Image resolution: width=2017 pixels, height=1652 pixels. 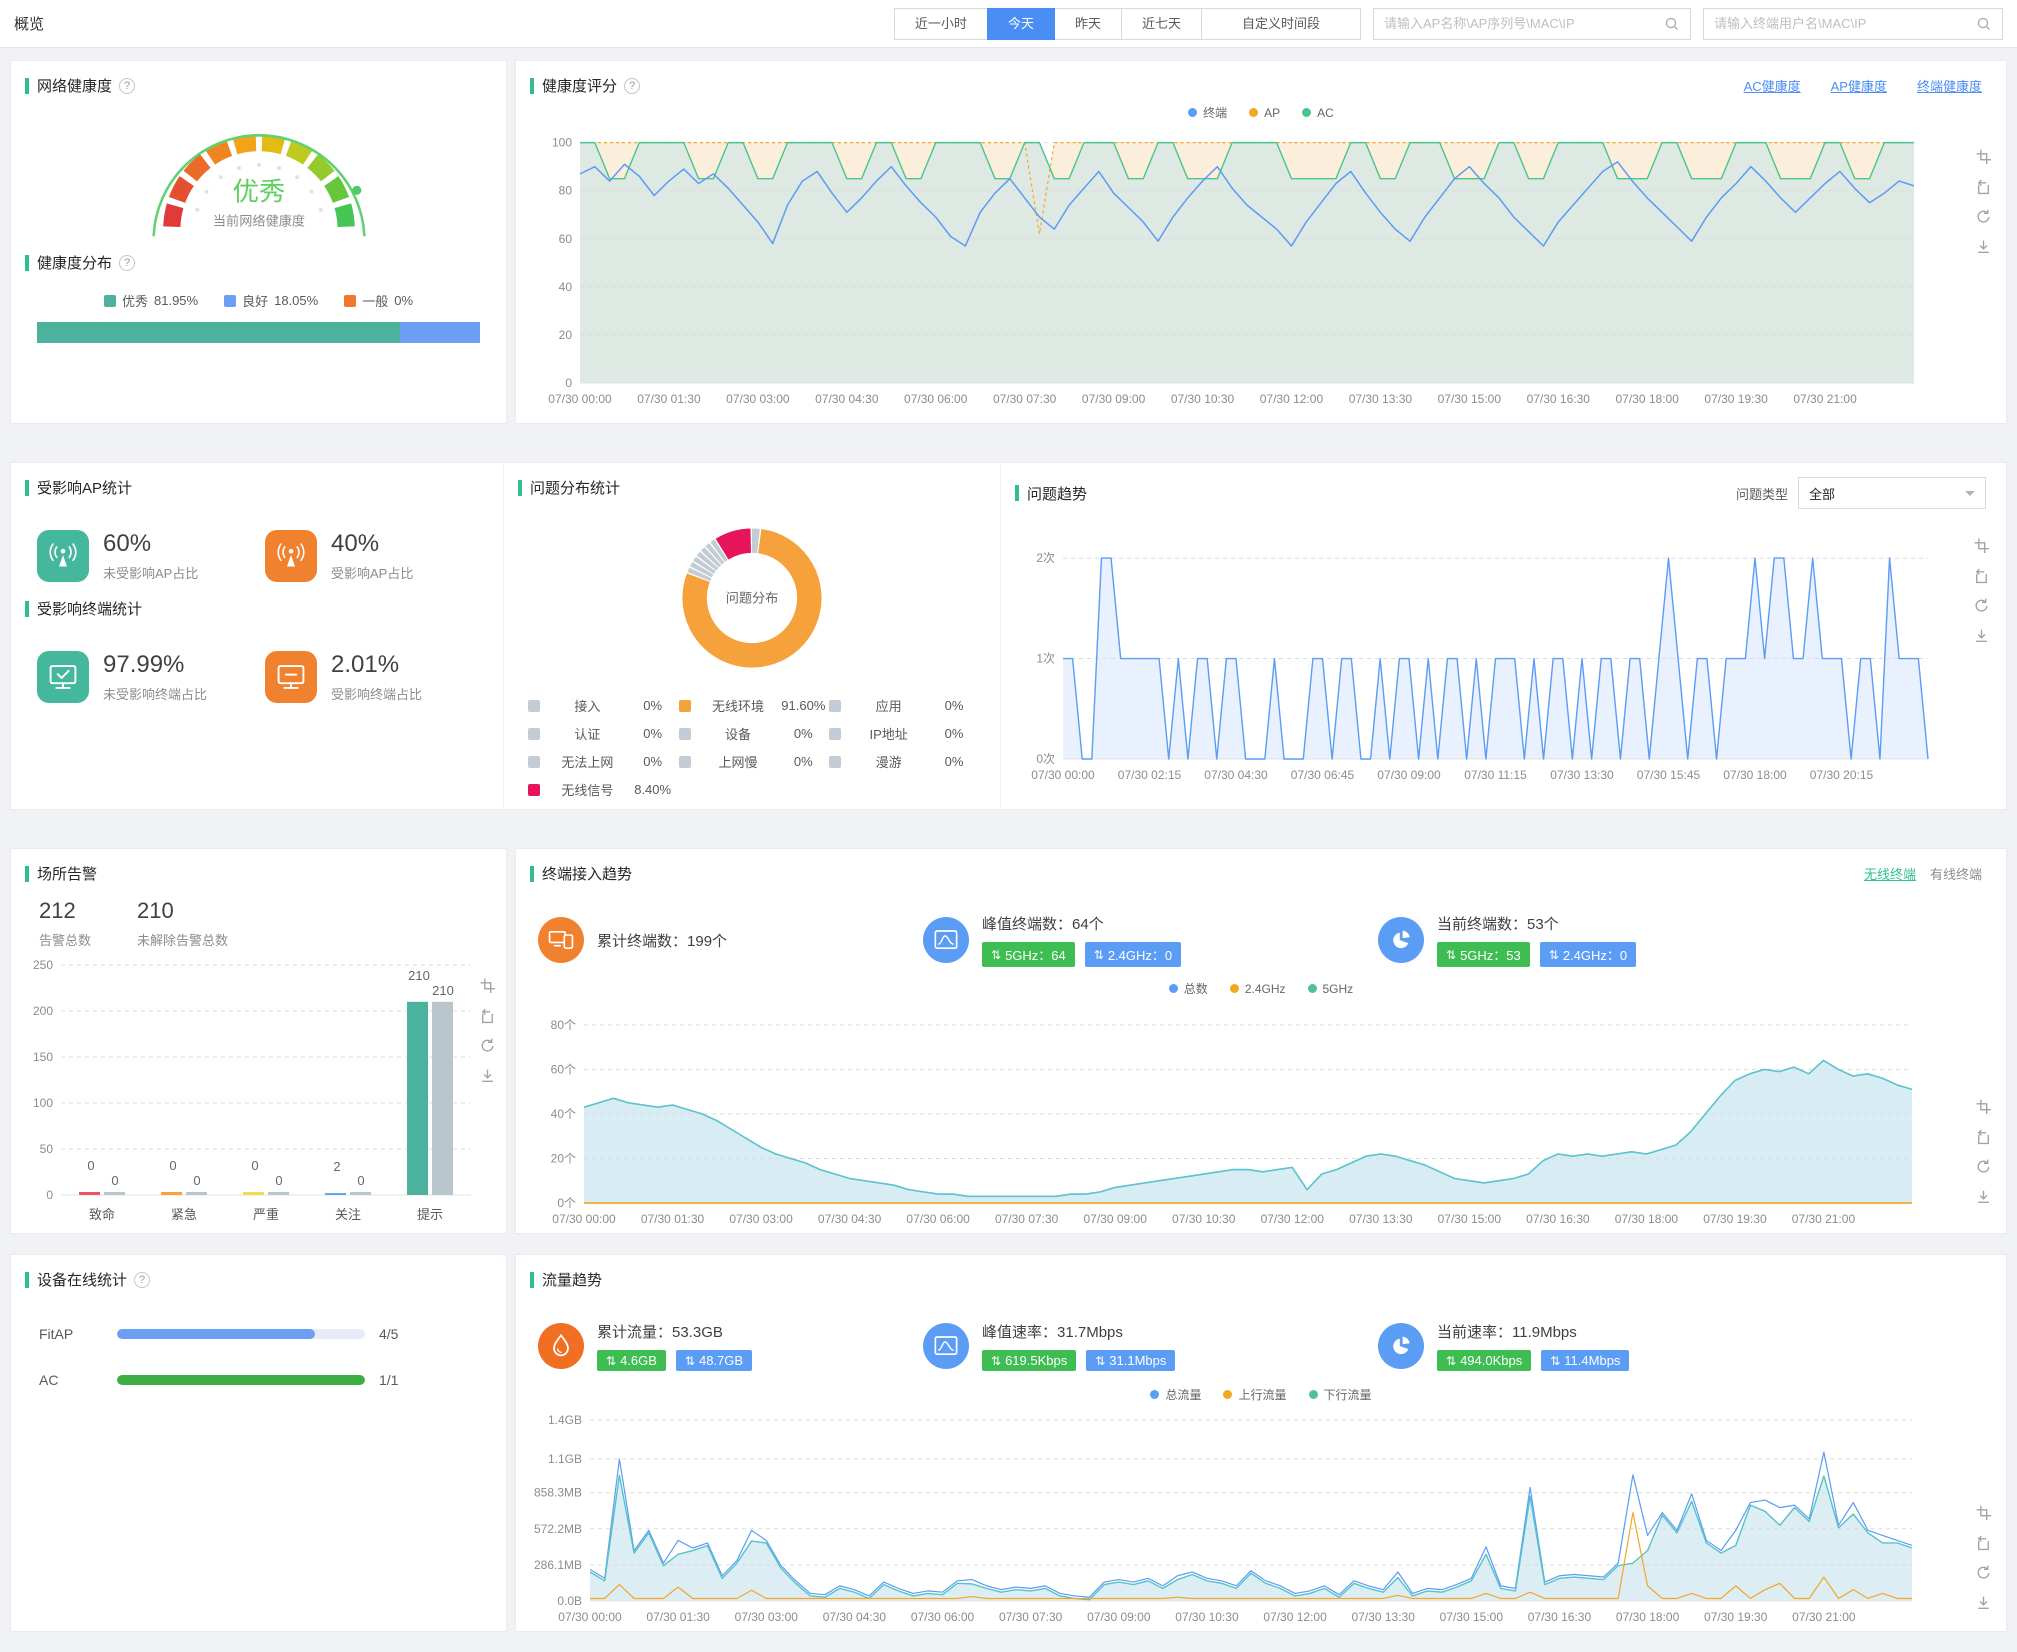 I want to click on impact-stat: 2.01% 受影响终端占比, so click(x=379, y=677).